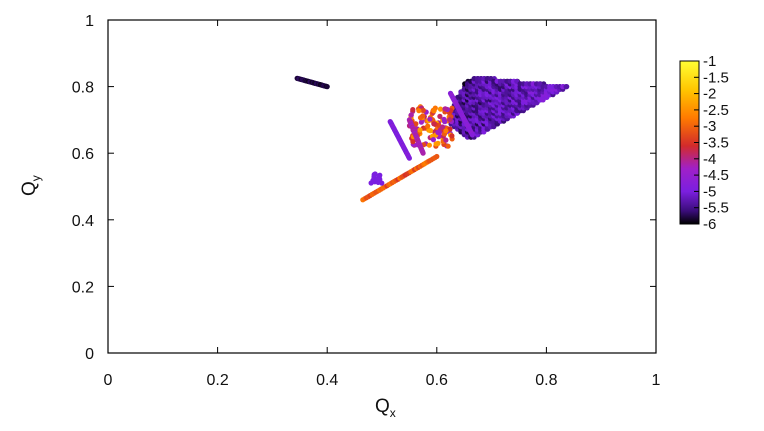 This screenshot has width=764, height=431. Describe the element at coordinates (83, 287) in the screenshot. I see `y-tick-label: 0.2` at that location.